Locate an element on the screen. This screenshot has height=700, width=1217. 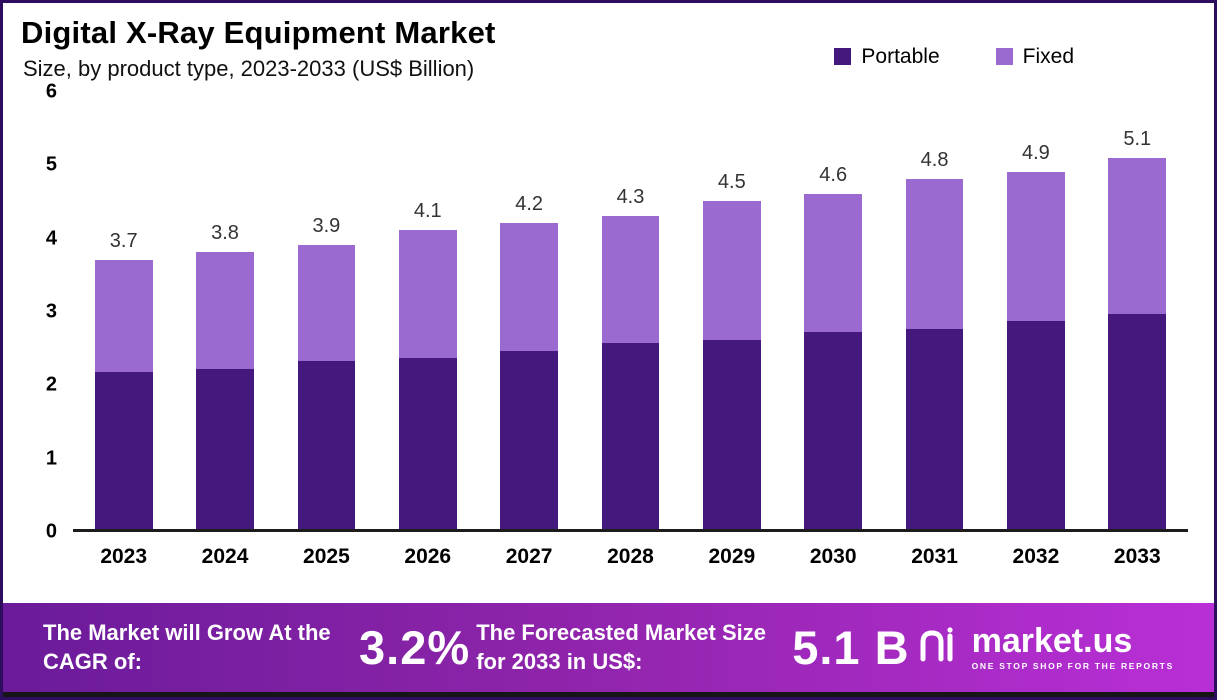
forecast-value: 5.1 B is located at coordinates (851, 647).